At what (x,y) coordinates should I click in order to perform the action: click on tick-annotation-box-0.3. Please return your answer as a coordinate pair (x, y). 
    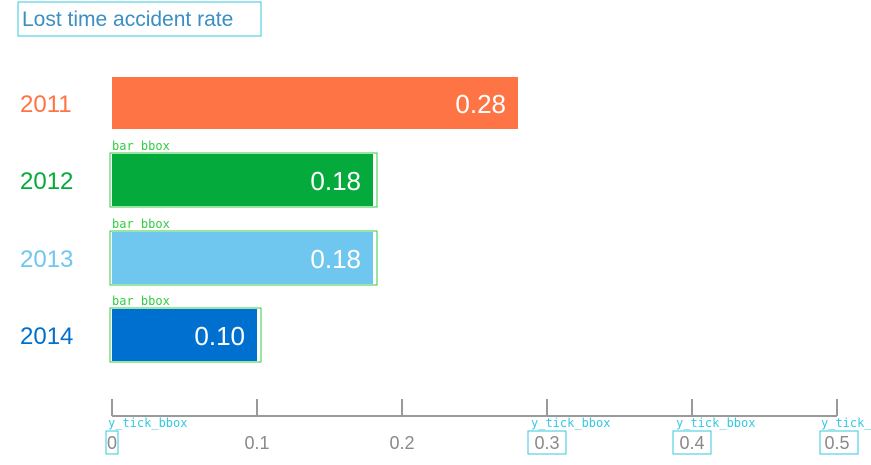
    Looking at the image, I should click on (547, 442).